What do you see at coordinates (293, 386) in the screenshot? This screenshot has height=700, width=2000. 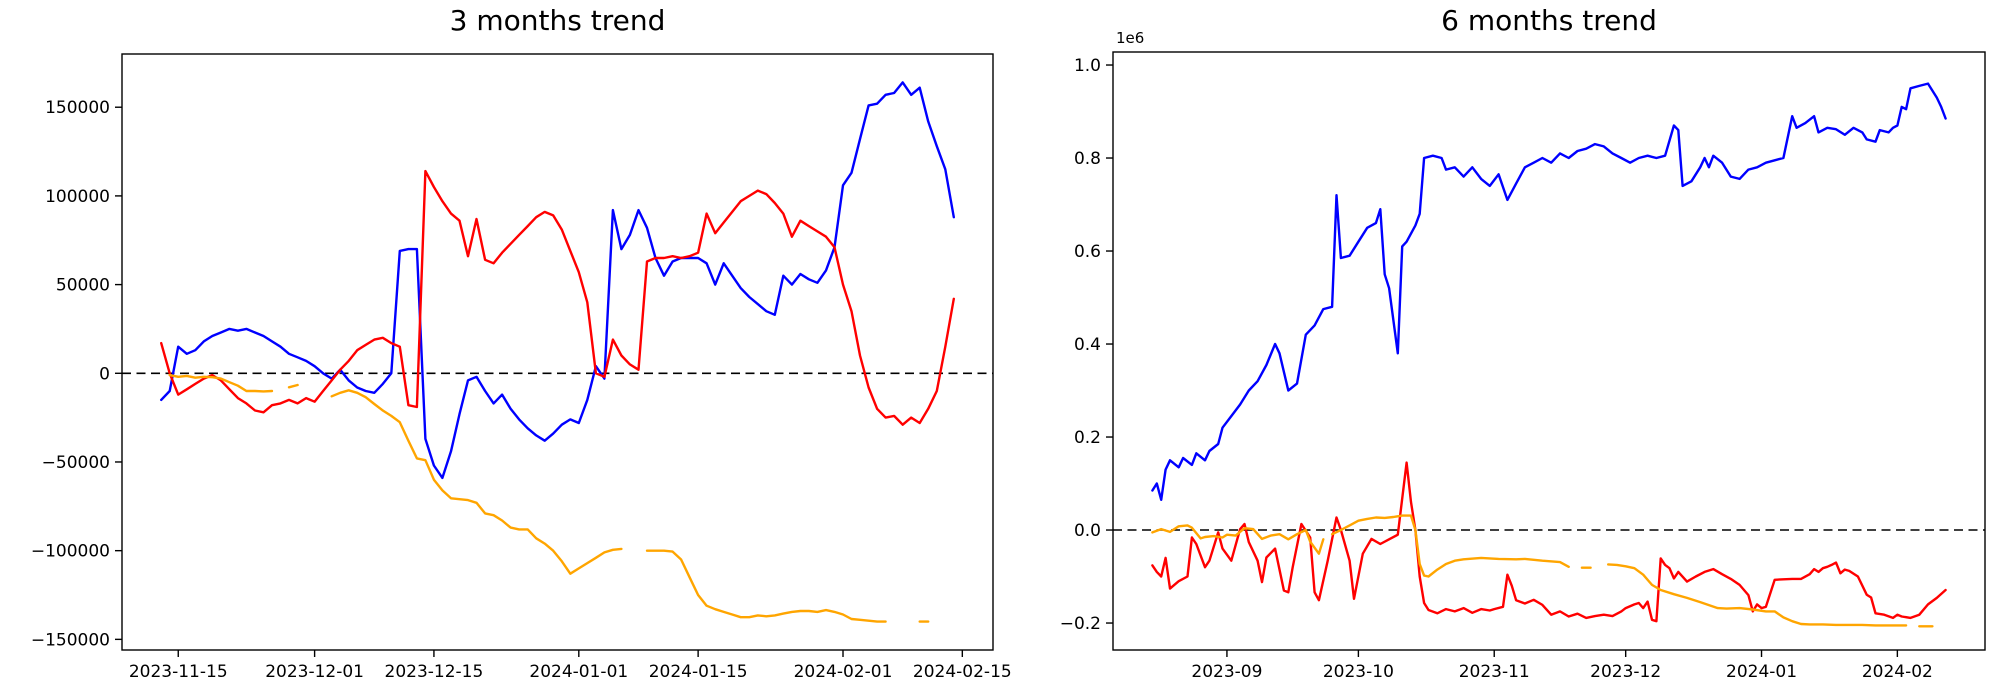 I see `chart-3-months-orange-line-seg1` at bounding box center [293, 386].